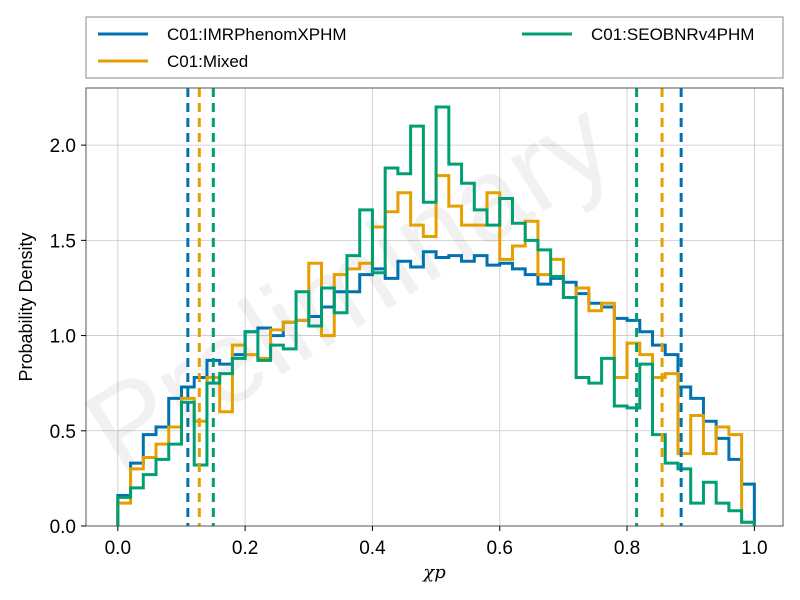 This screenshot has height=600, width=800. I want to click on legend-label-2: C01:SEOBNRv4PHM, so click(672, 34).